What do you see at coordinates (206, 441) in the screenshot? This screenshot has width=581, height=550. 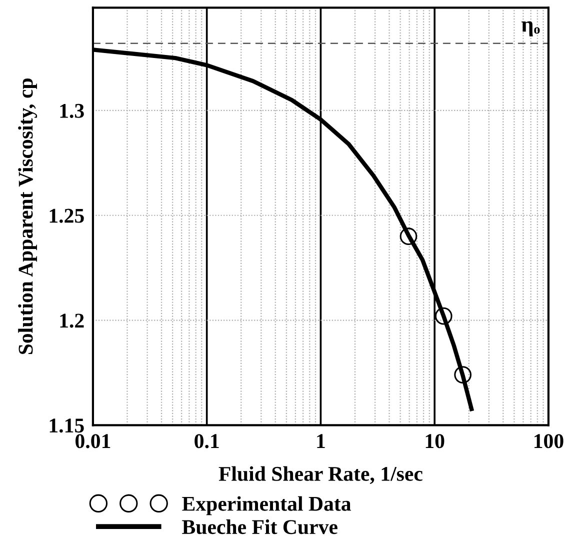 I see `x-tick-label: 0.1` at bounding box center [206, 441].